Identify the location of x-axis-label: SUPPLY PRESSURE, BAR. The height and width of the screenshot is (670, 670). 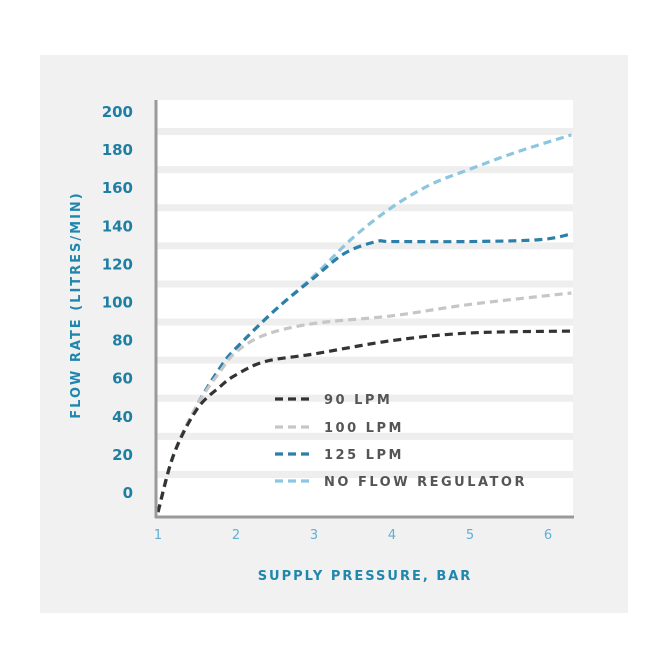
(365, 576).